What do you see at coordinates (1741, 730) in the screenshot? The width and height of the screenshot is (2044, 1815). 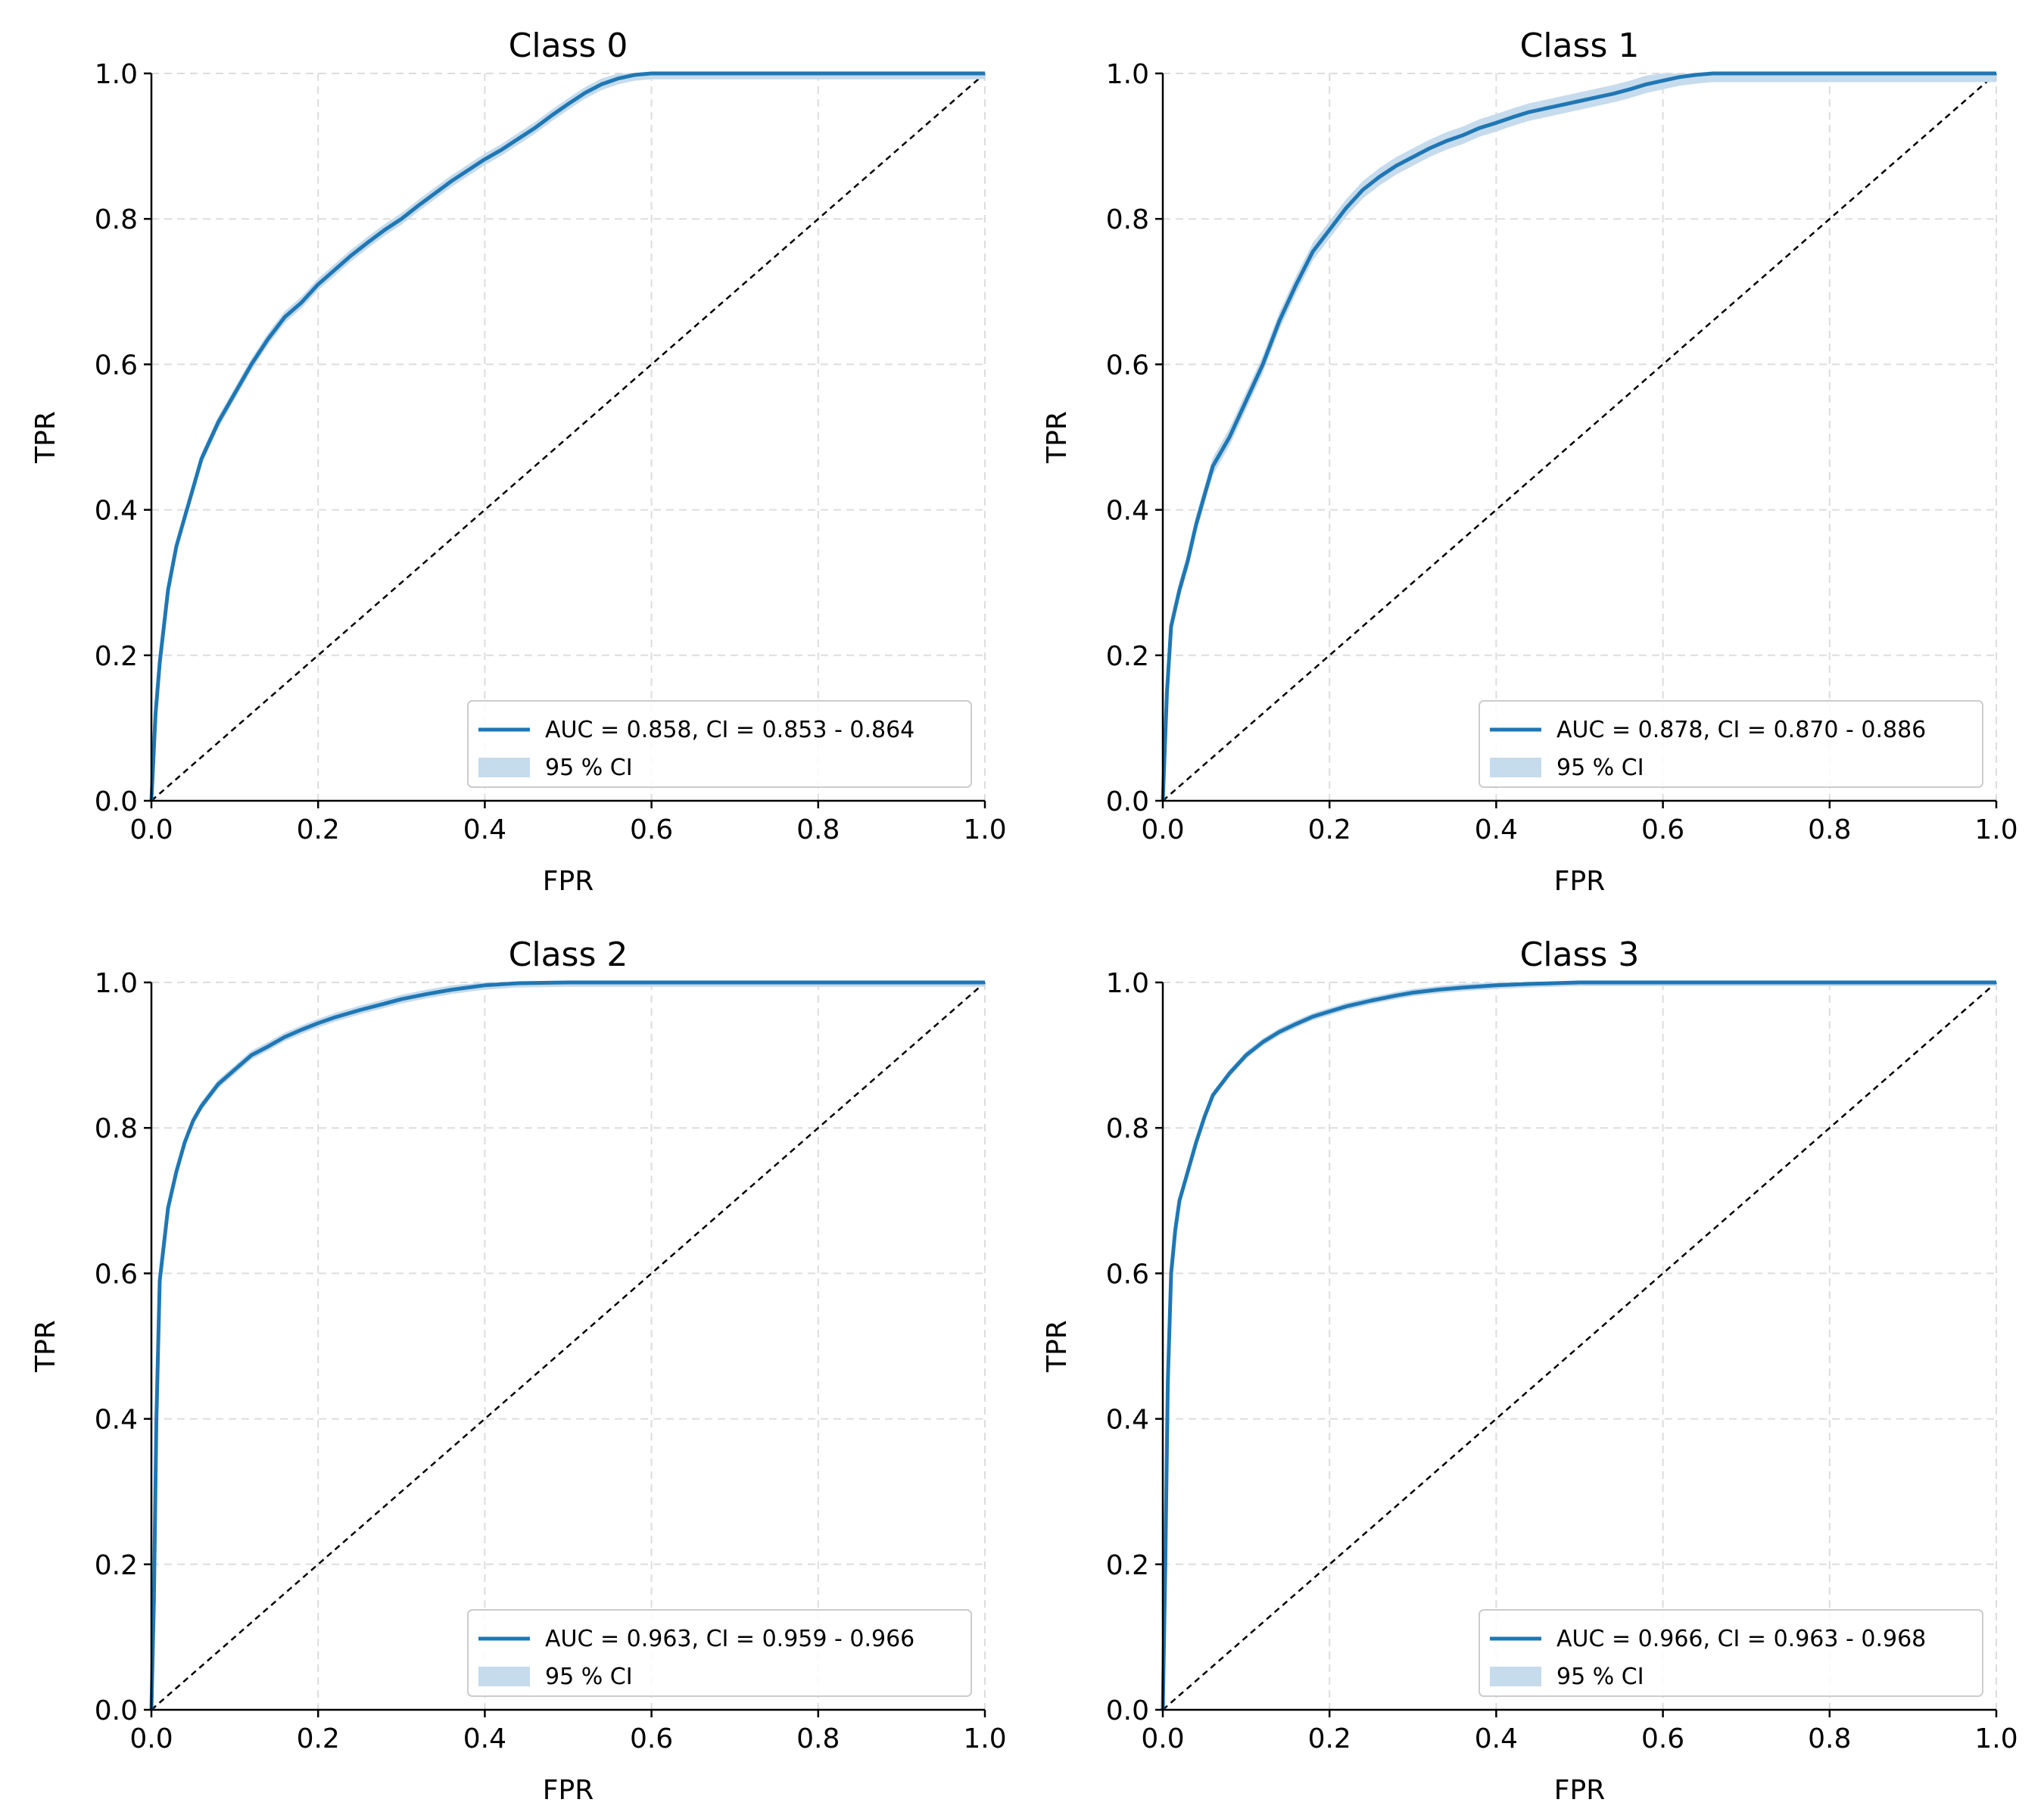 I see `legend-auc-label: AUC = 0.878, CI = 0.870 - 0.886` at bounding box center [1741, 730].